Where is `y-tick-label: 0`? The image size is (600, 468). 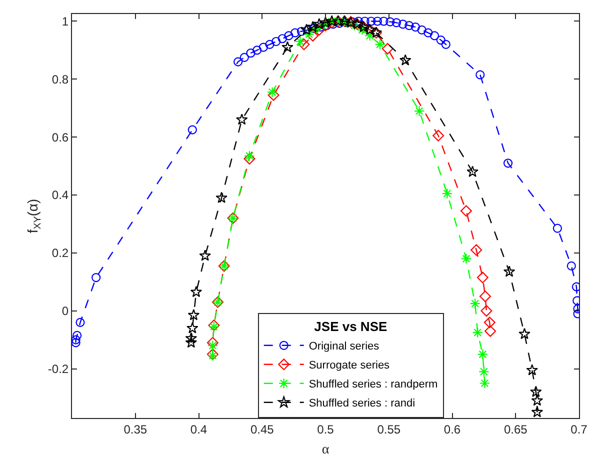
y-tick-label: 0 is located at coordinates (65, 311).